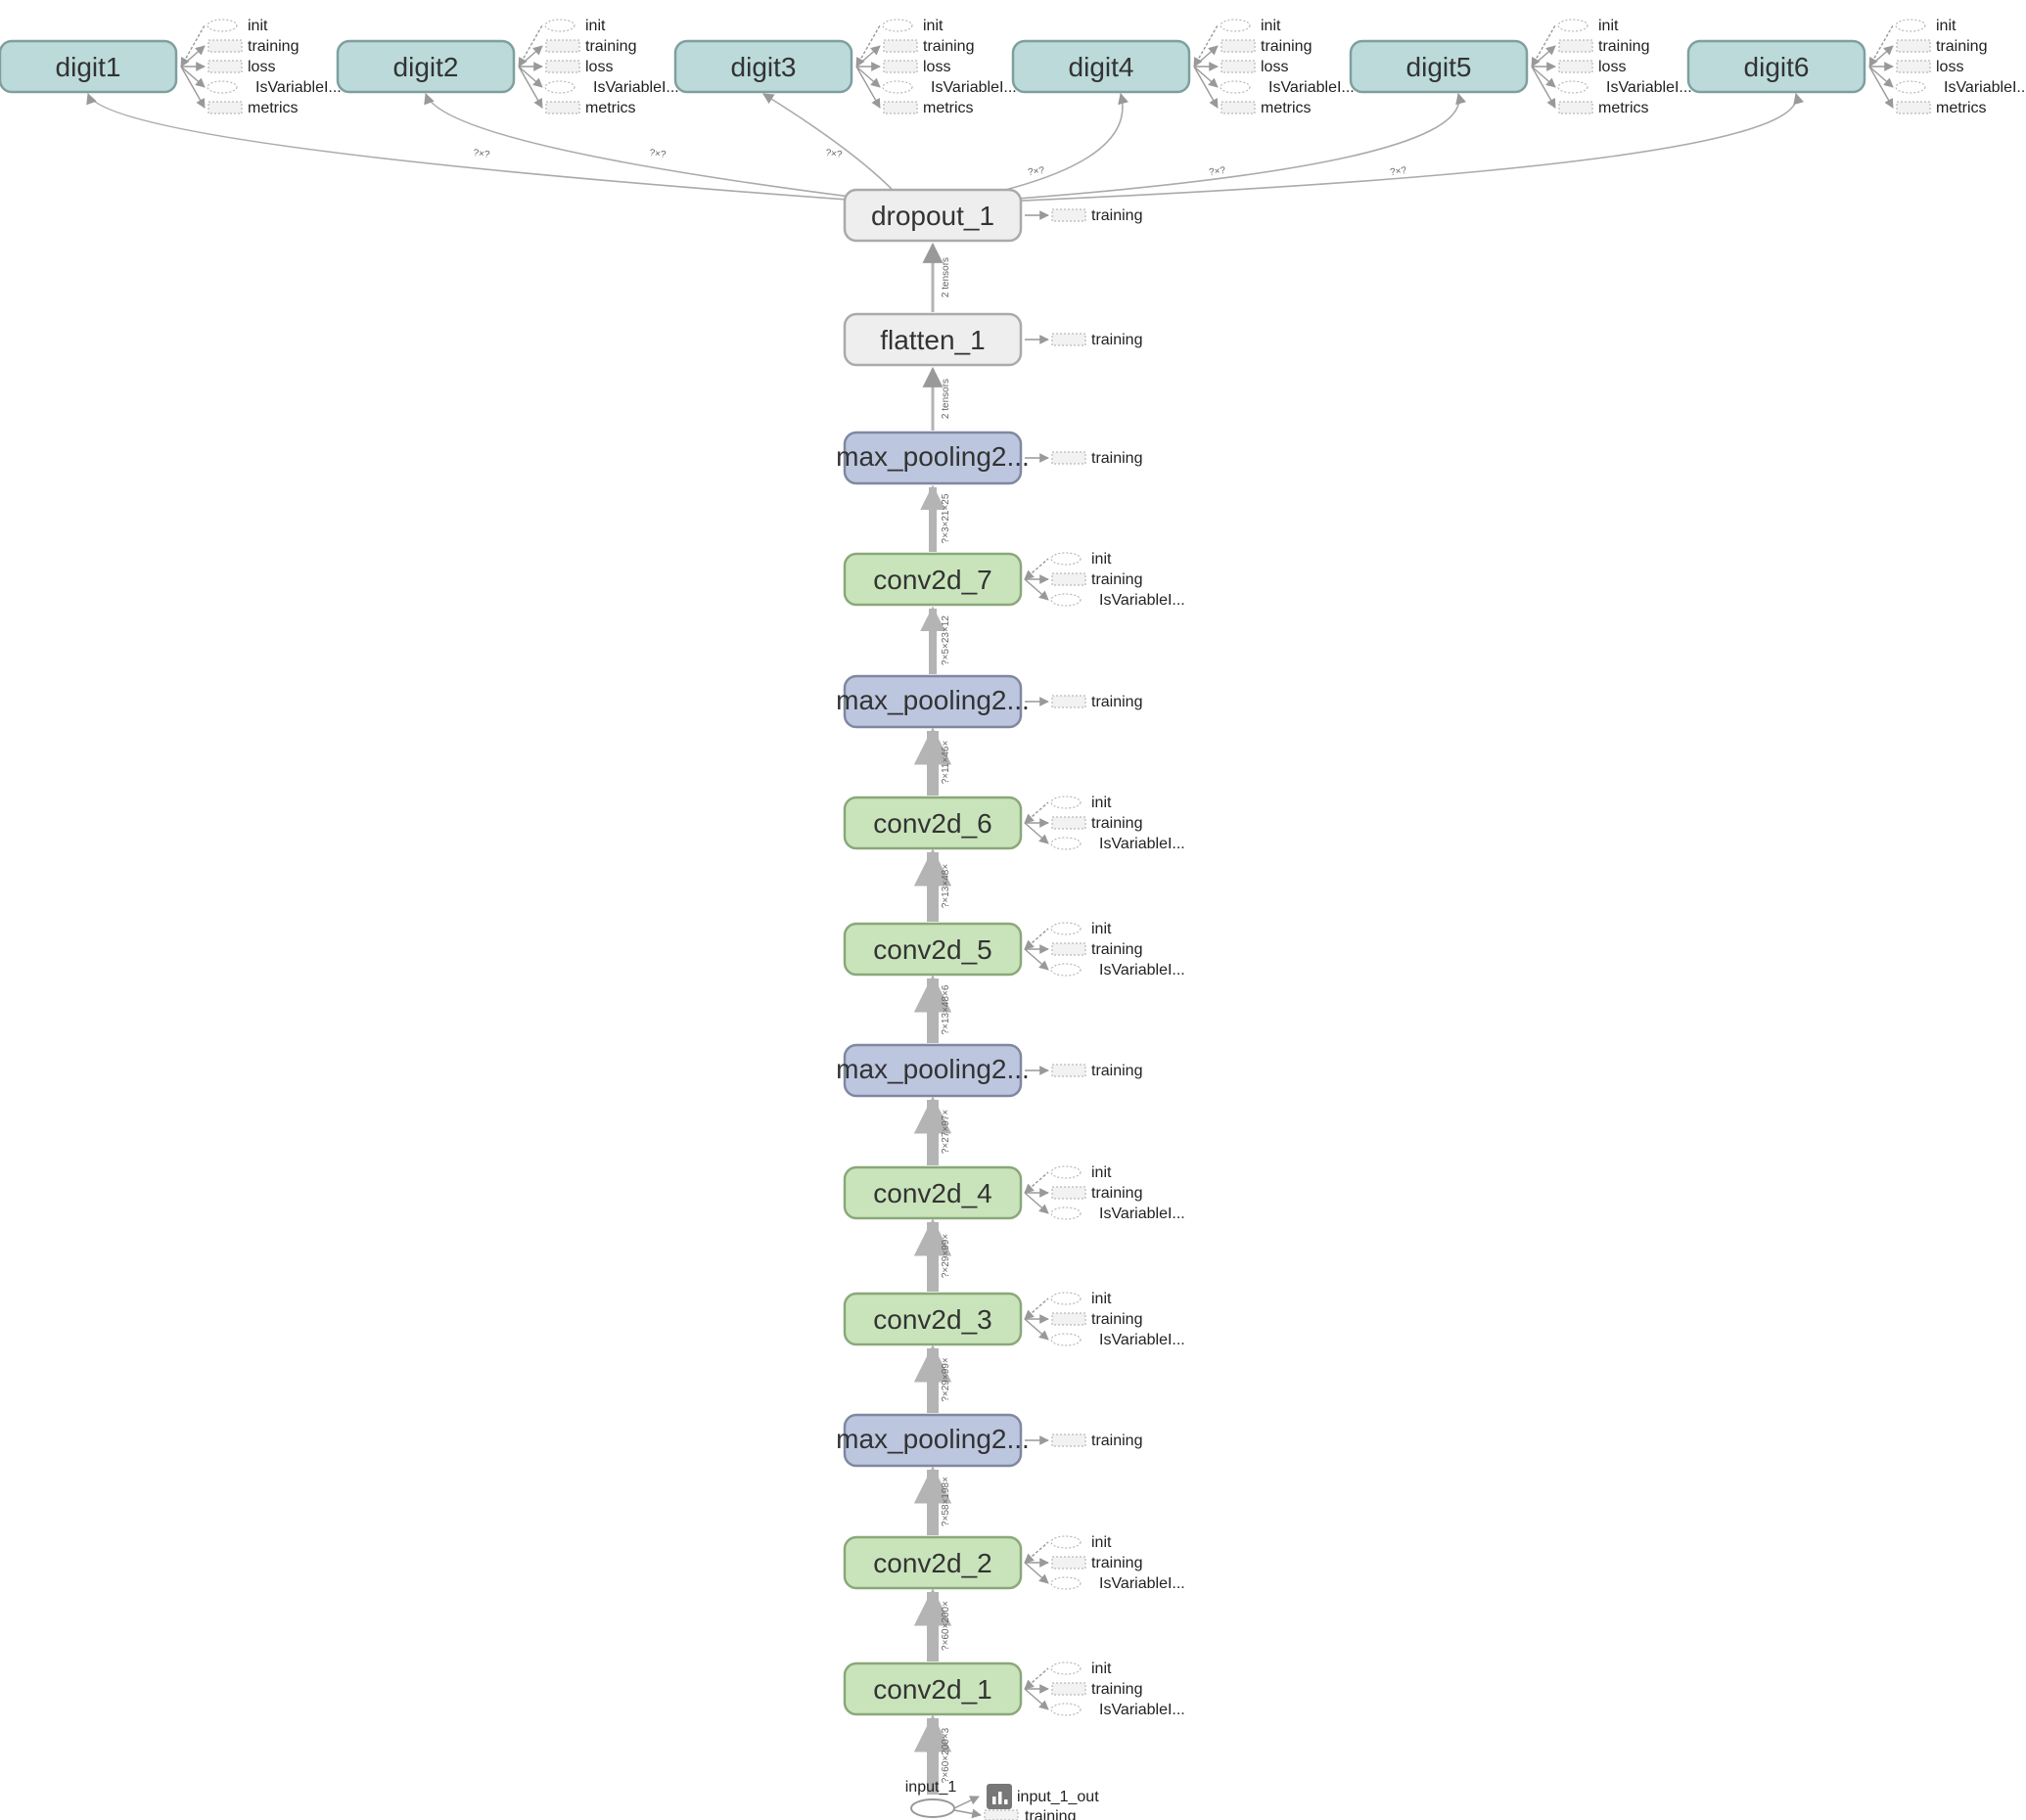 Image resolution: width=2026 pixels, height=1820 pixels. I want to click on edge-shape-label: ?×60×200×, so click(946, 1626).